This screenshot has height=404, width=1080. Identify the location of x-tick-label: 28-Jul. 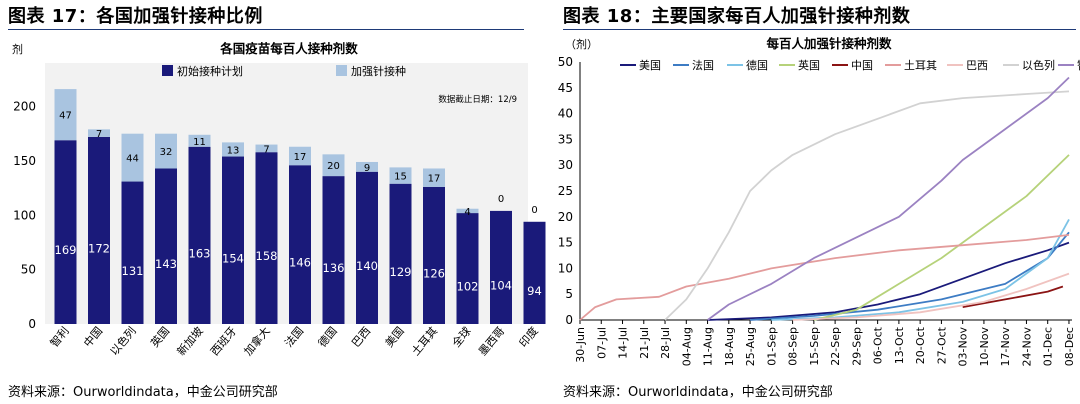
(665, 343).